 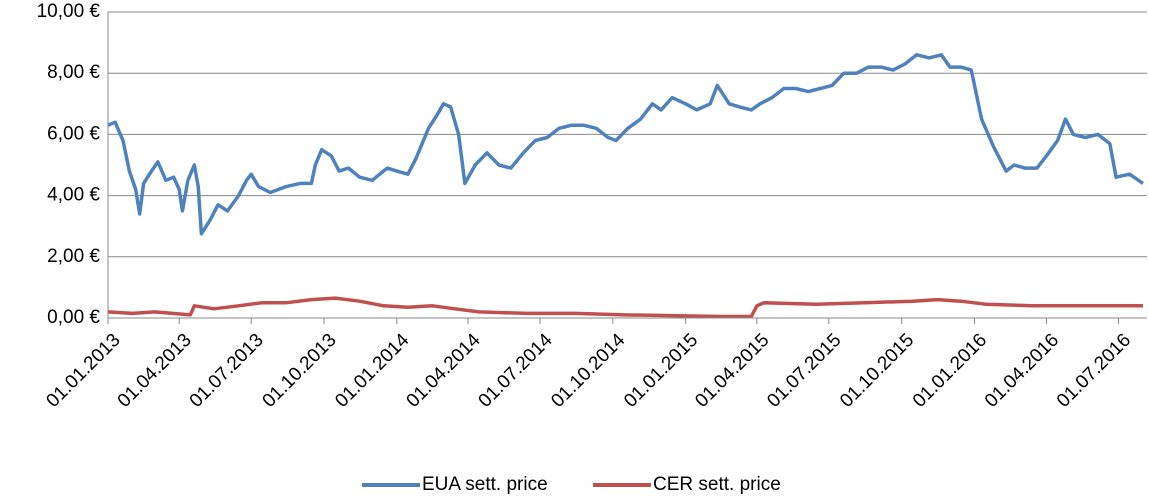 What do you see at coordinates (73, 195) in the screenshot?
I see `y-tick-label: 4,00 €` at bounding box center [73, 195].